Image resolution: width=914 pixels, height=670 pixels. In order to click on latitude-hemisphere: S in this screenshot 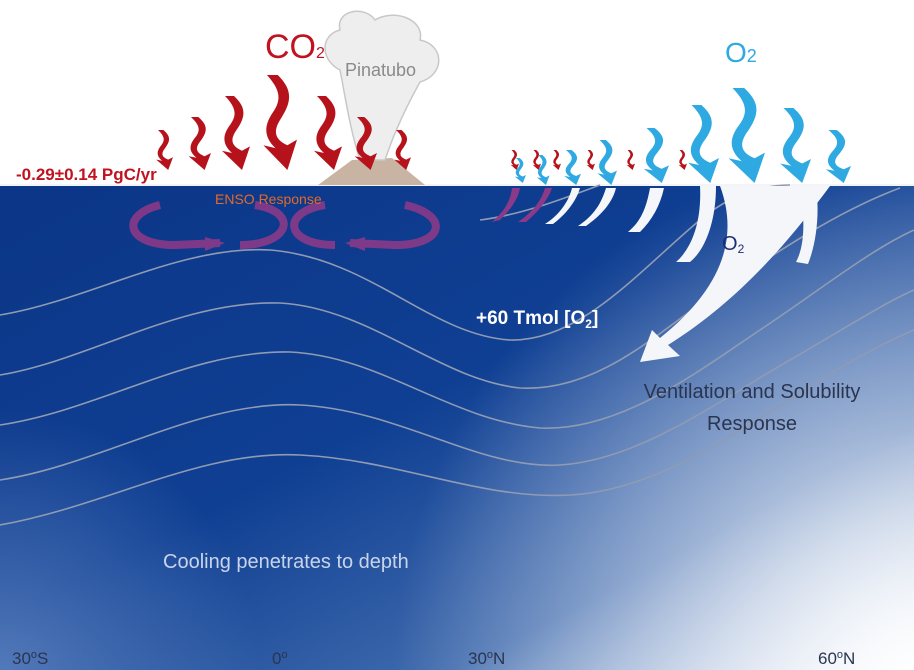, I will do `click(42, 658)`.